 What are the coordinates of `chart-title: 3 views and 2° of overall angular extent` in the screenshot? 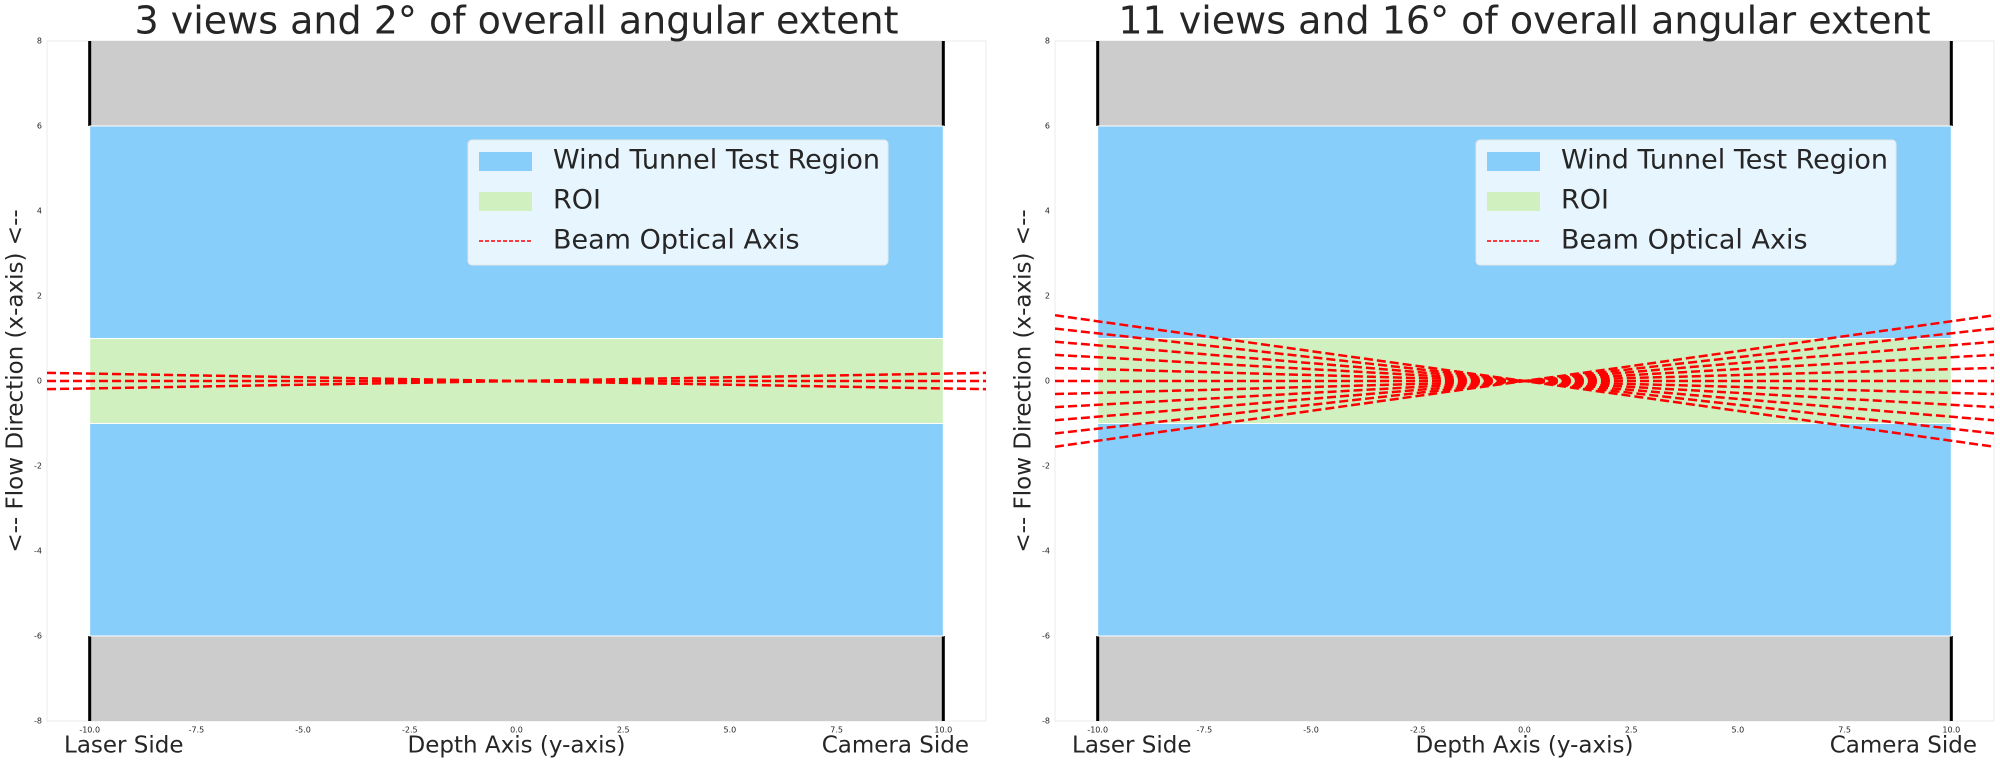 It's located at (517, 21).